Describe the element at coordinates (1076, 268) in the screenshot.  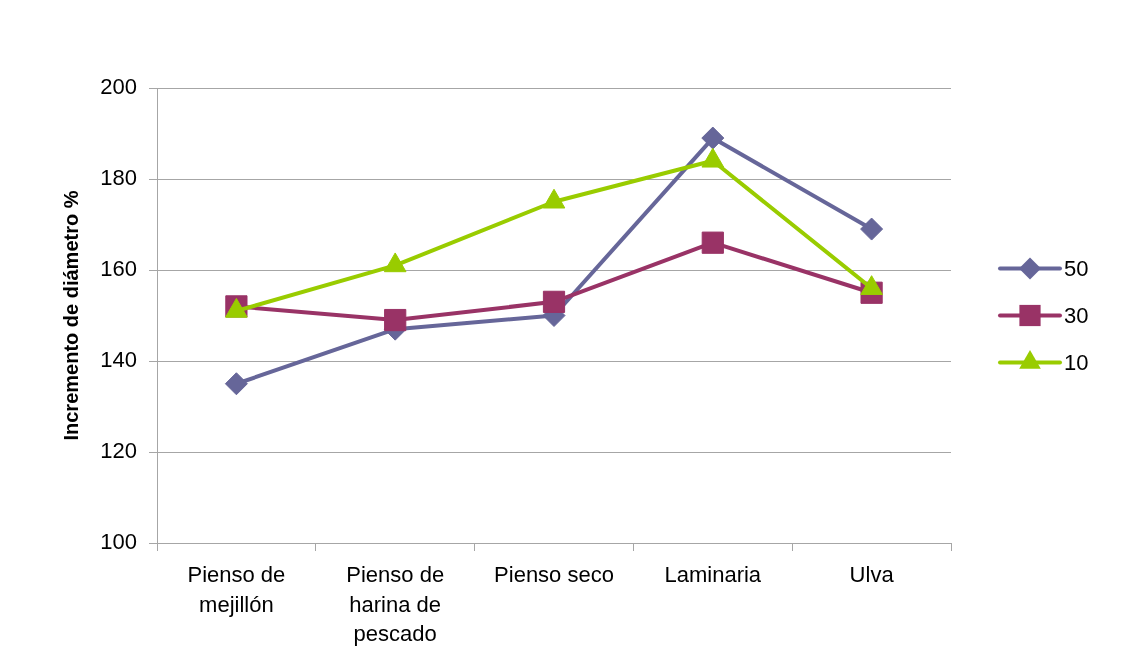
I see `legend-label: 50` at that location.